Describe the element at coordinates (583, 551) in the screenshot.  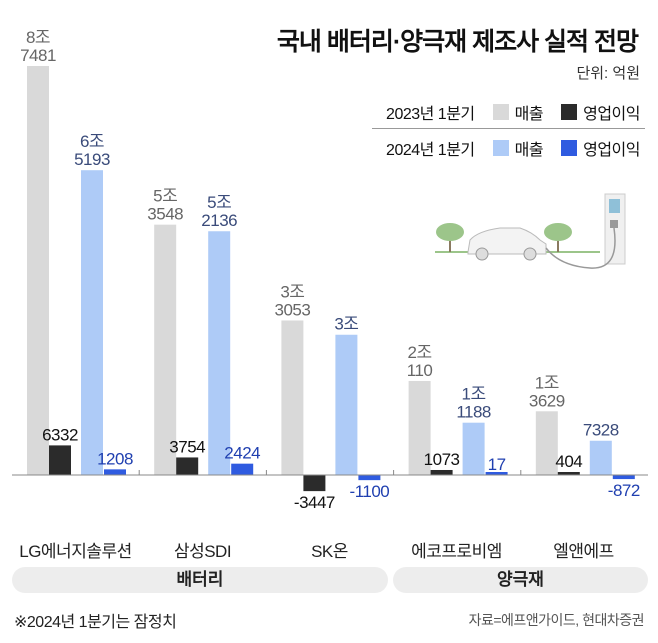
I see `category-label: 엘앤에프` at that location.